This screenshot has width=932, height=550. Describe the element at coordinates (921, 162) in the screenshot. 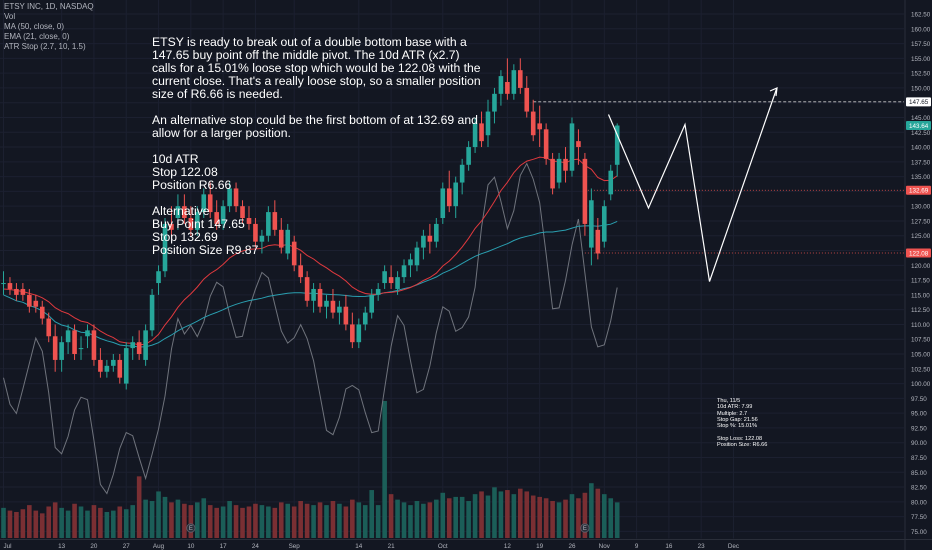

I see `y-tick-label: 137.50` at that location.